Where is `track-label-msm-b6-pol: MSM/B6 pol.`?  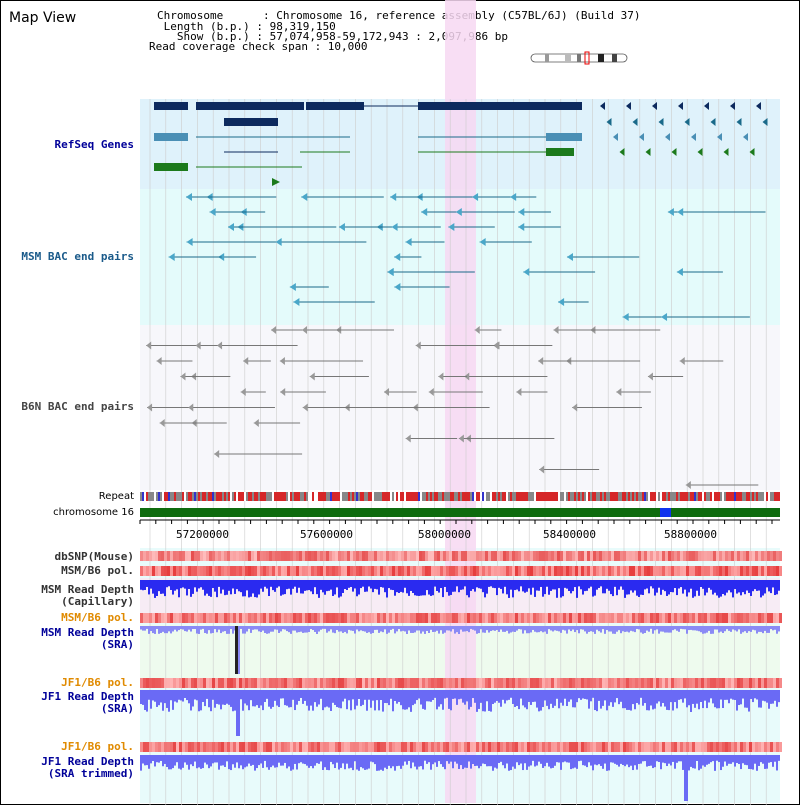
track-label-msm-b6-pol: MSM/B6 pol. is located at coordinates (97, 570).